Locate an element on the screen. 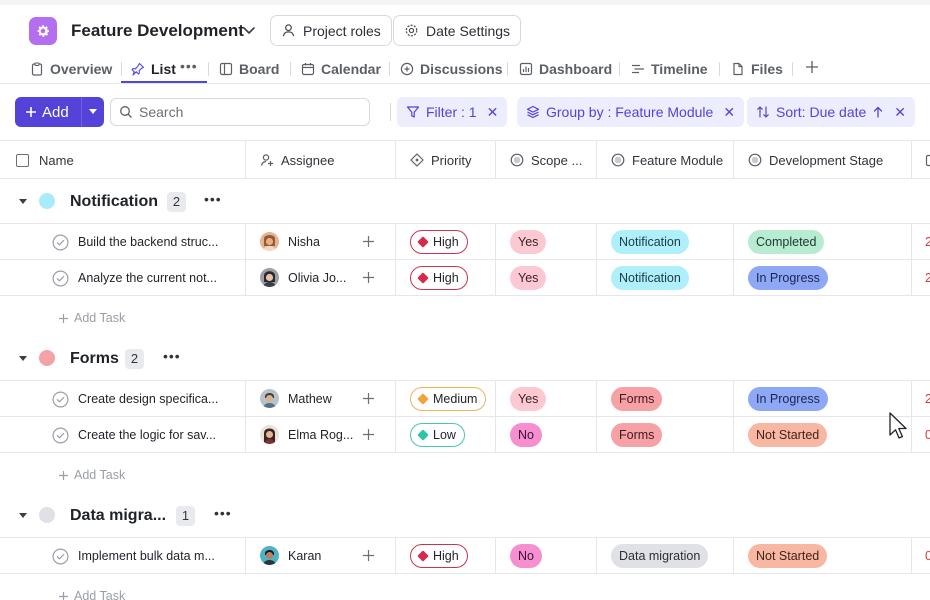 Image resolution: width=930 pixels, height=600 pixels. priority-high-diamond-icon is located at coordinates (423, 278).